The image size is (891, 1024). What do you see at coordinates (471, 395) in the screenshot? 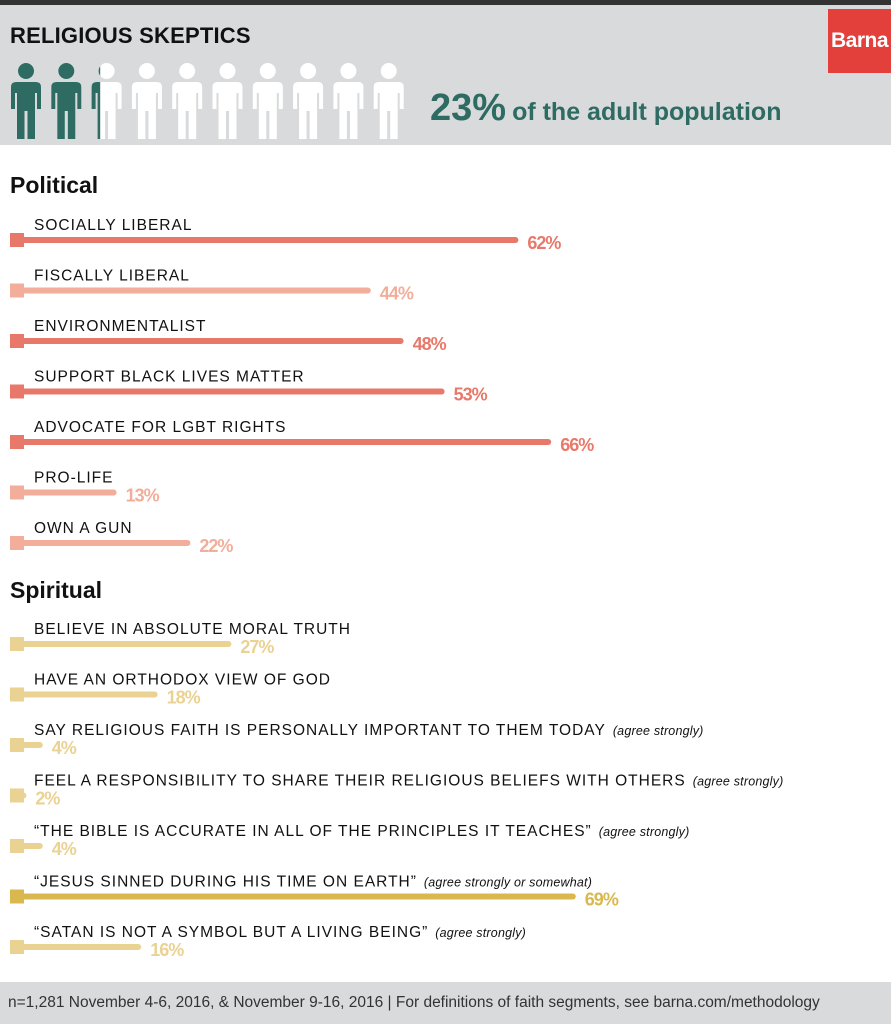
I see `value-label: 53%` at bounding box center [471, 395].